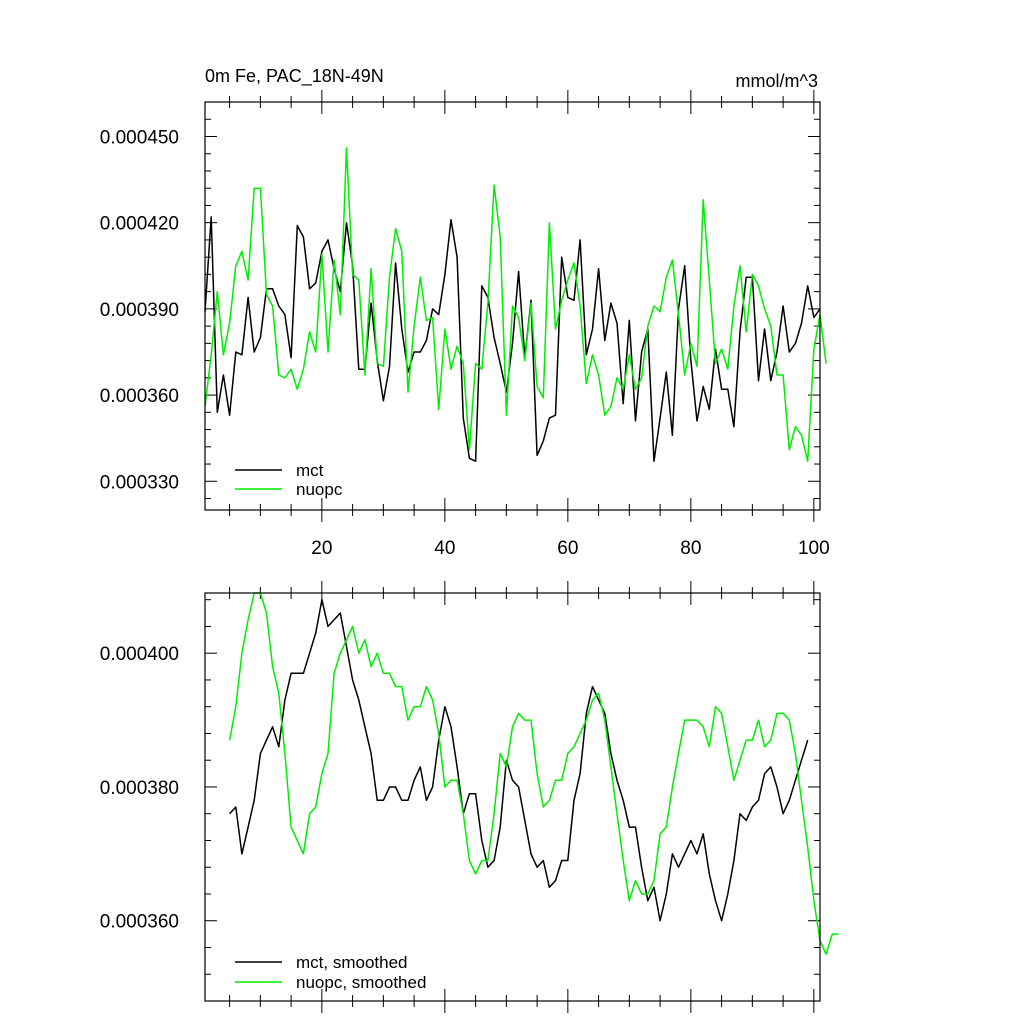 This screenshot has height=1024, width=1024. Describe the element at coordinates (139, 310) in the screenshot. I see `y-tick-label: 0.000390` at that location.